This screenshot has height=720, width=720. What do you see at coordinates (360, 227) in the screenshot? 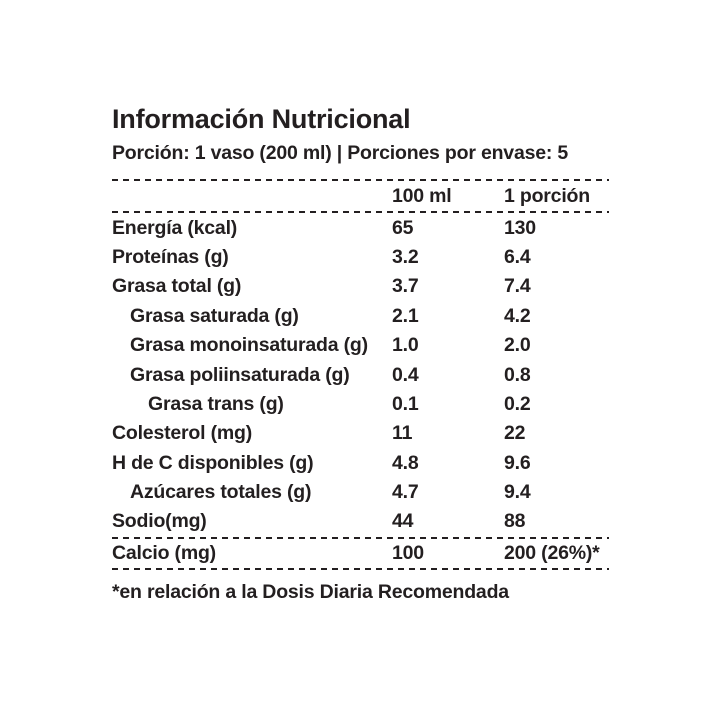
I see `table-row: Energía (kcal) 65 130` at bounding box center [360, 227].